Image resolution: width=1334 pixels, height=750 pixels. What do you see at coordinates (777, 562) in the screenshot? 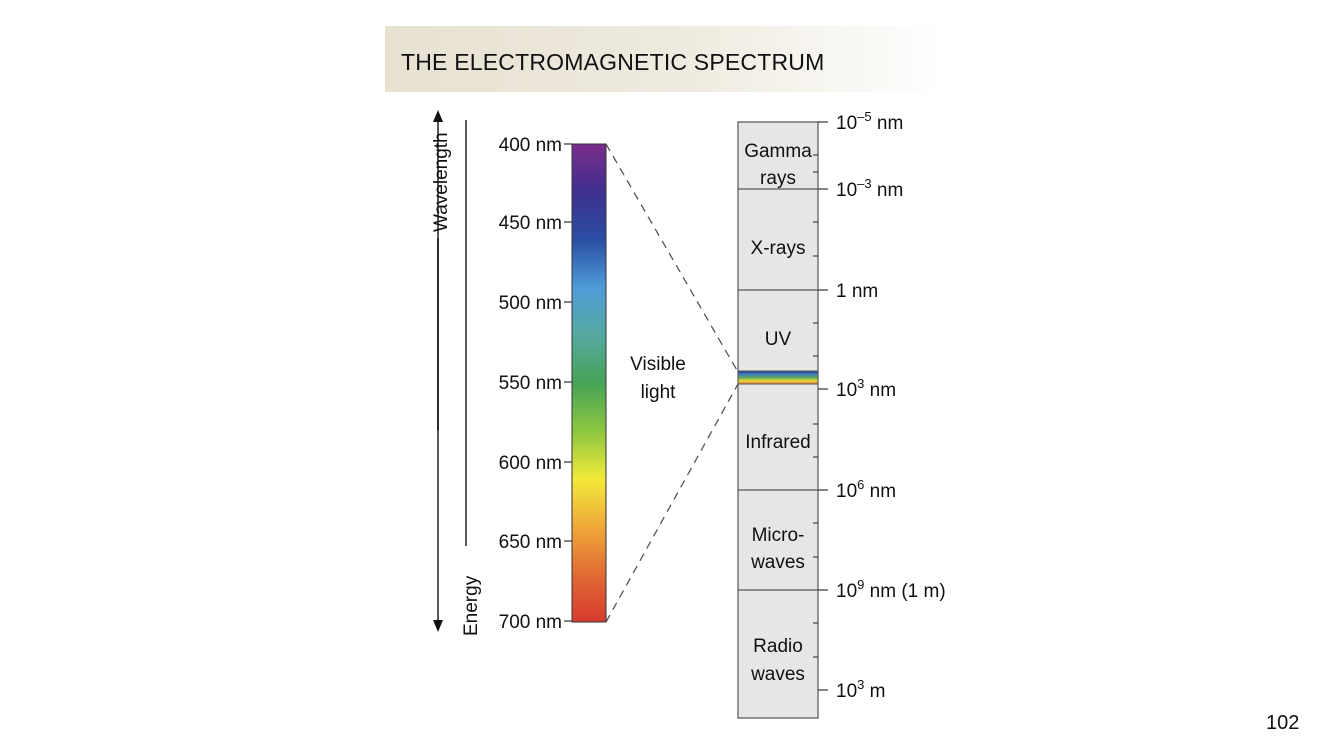
I see `band-microwaves-label-line2: waves` at bounding box center [777, 562].